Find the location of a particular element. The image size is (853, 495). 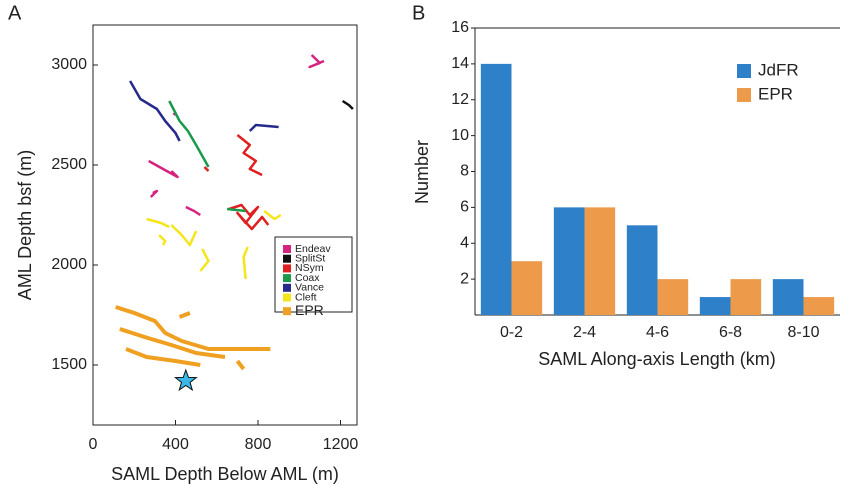

y-tick-label: 2000 is located at coordinates (69, 264).